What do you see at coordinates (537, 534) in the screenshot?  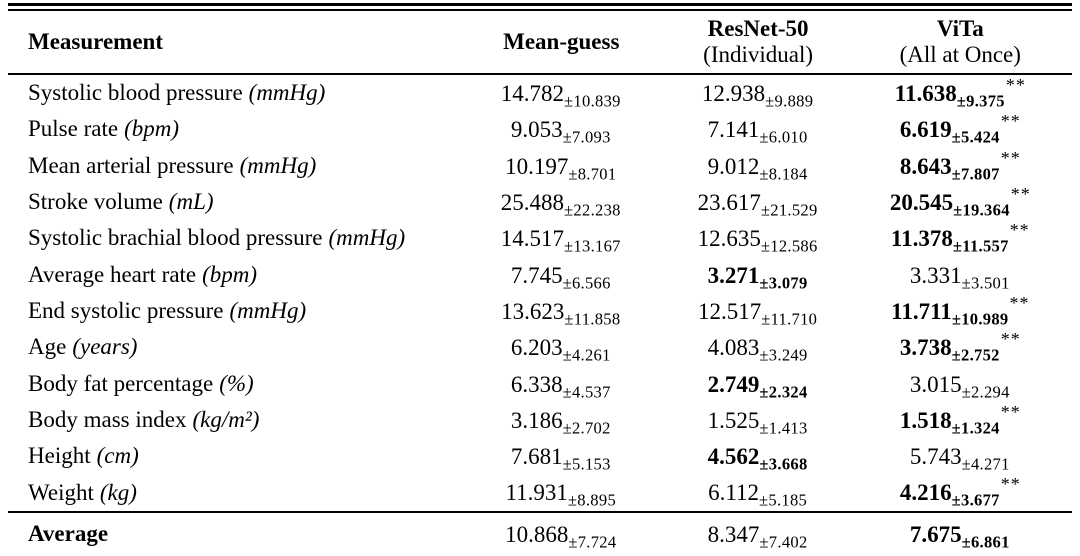 I see `value: 10.868` at bounding box center [537, 534].